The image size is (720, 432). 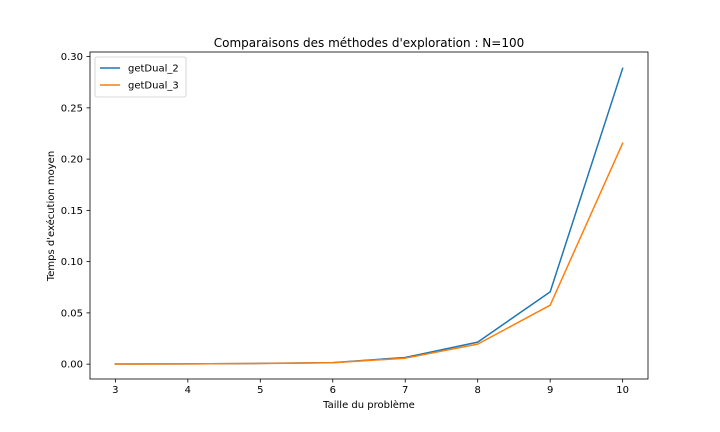 I want to click on x-tick-label: 4, so click(x=188, y=390).